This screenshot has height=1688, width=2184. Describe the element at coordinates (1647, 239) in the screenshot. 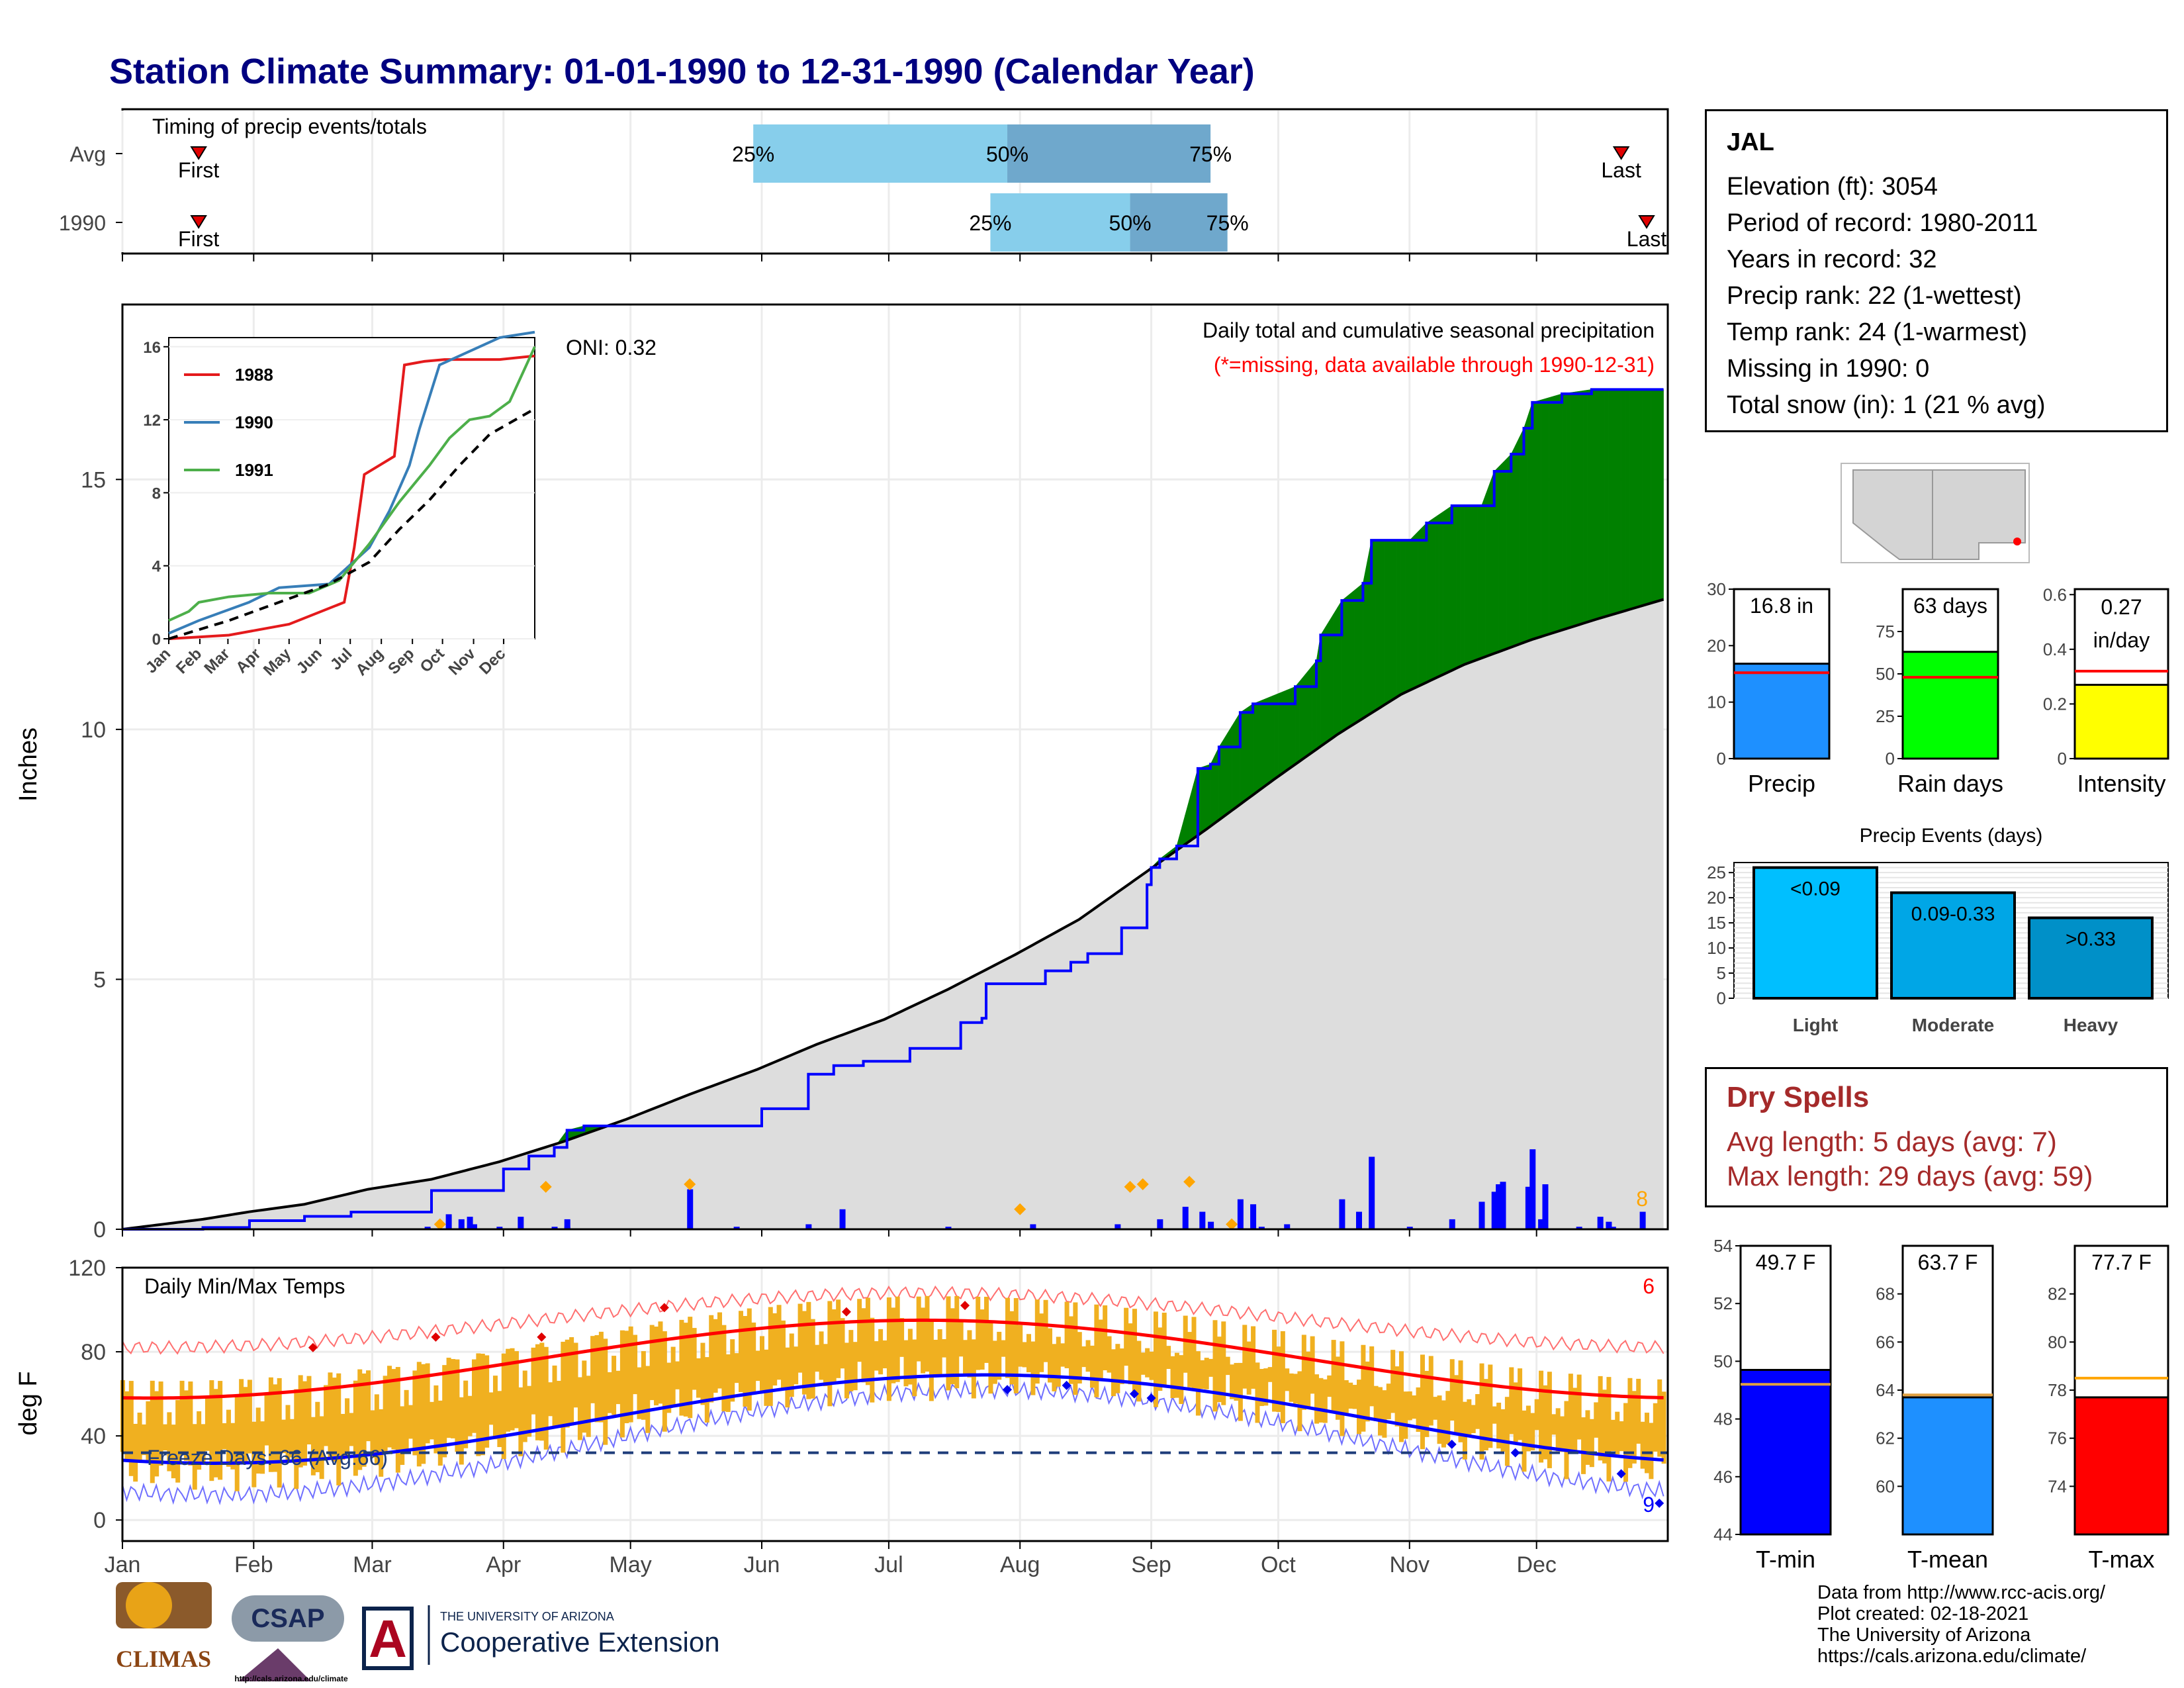

I see `last-label: Last` at that location.